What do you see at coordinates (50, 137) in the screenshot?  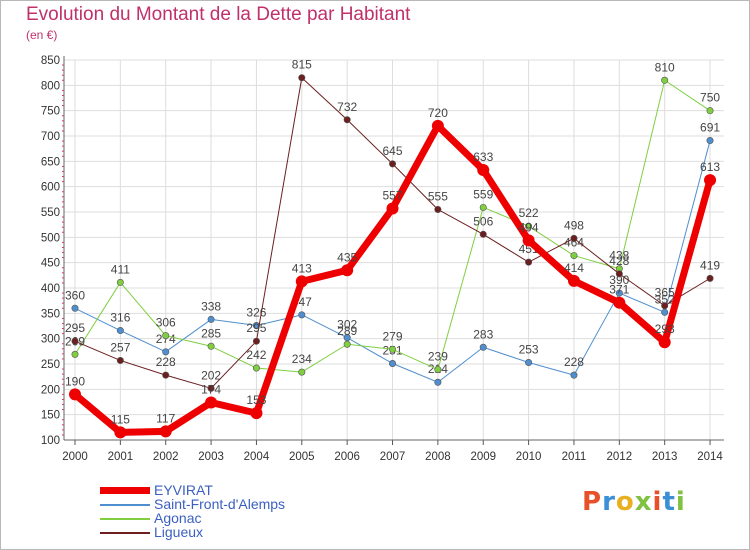 I see `y-tick-label: 700` at bounding box center [50, 137].